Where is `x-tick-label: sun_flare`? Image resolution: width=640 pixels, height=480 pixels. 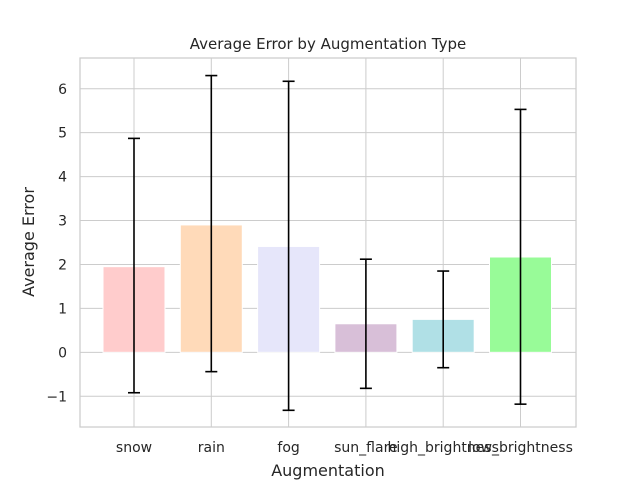
x-tick-label: sun_flare is located at coordinates (366, 448).